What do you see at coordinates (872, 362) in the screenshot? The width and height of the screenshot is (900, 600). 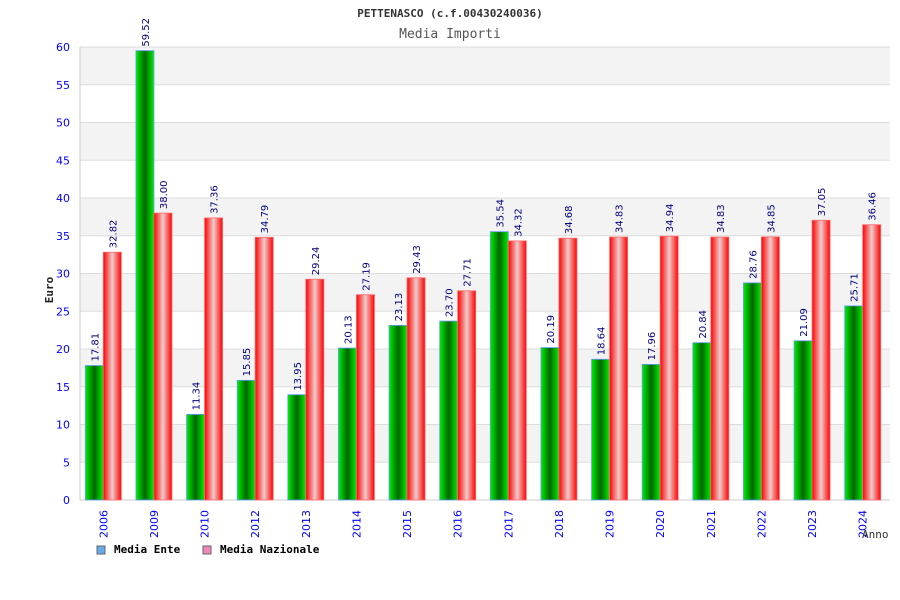 I see `bar-media-nazionale-2024` at bounding box center [872, 362].